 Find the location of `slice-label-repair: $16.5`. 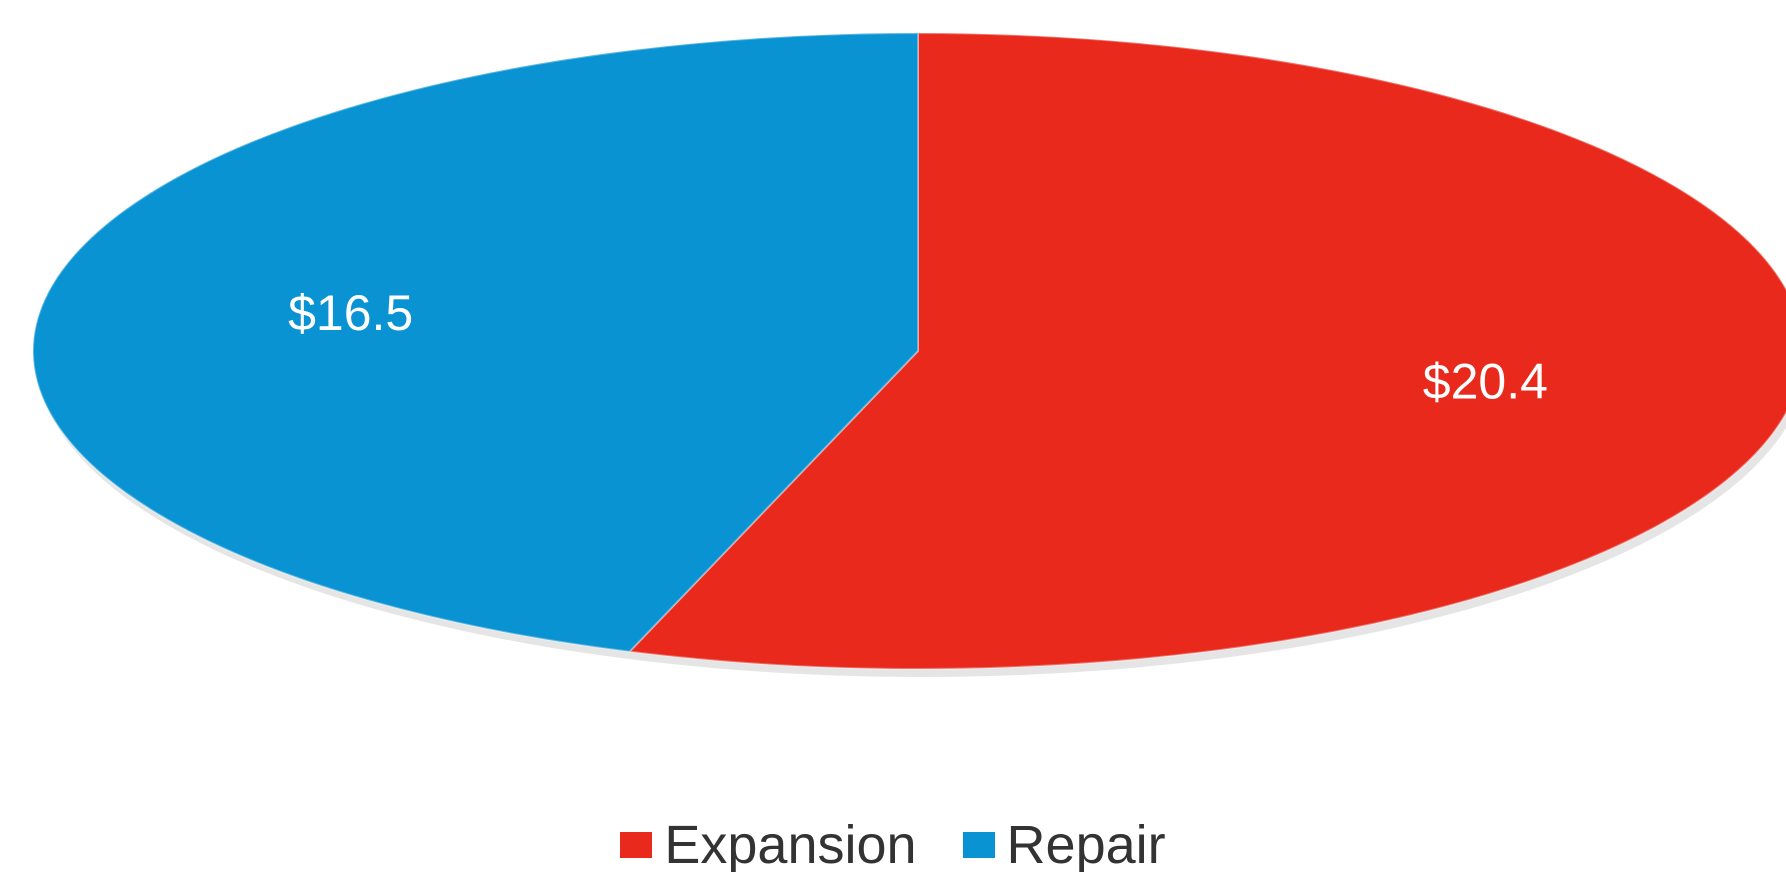

slice-label-repair: $16.5 is located at coordinates (350, 313).